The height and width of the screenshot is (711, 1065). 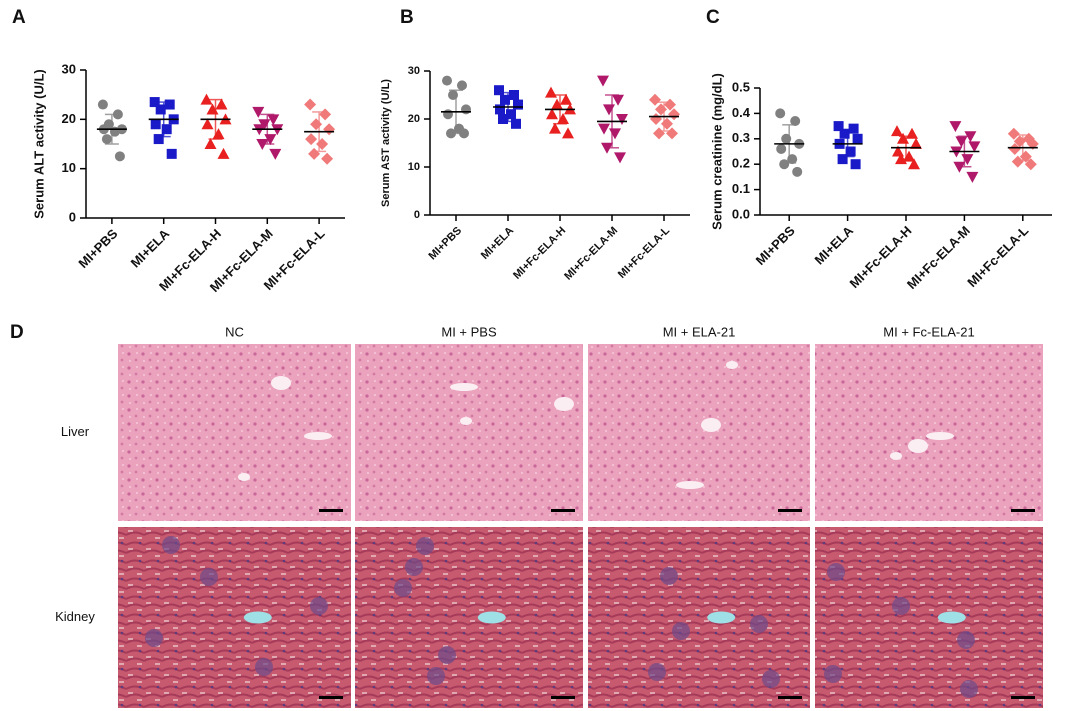 What do you see at coordinates (741, 213) in the screenshot?
I see `y-tick-label: 0.0` at bounding box center [741, 213].